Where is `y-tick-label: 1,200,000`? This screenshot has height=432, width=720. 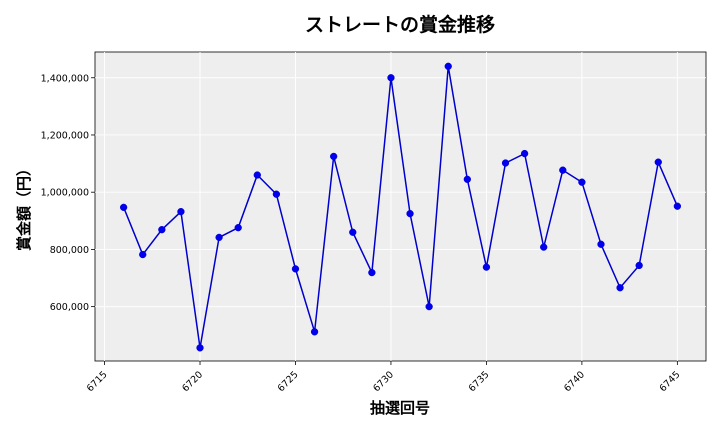
y-tick-label: 1,200,000 is located at coordinates (65, 135).